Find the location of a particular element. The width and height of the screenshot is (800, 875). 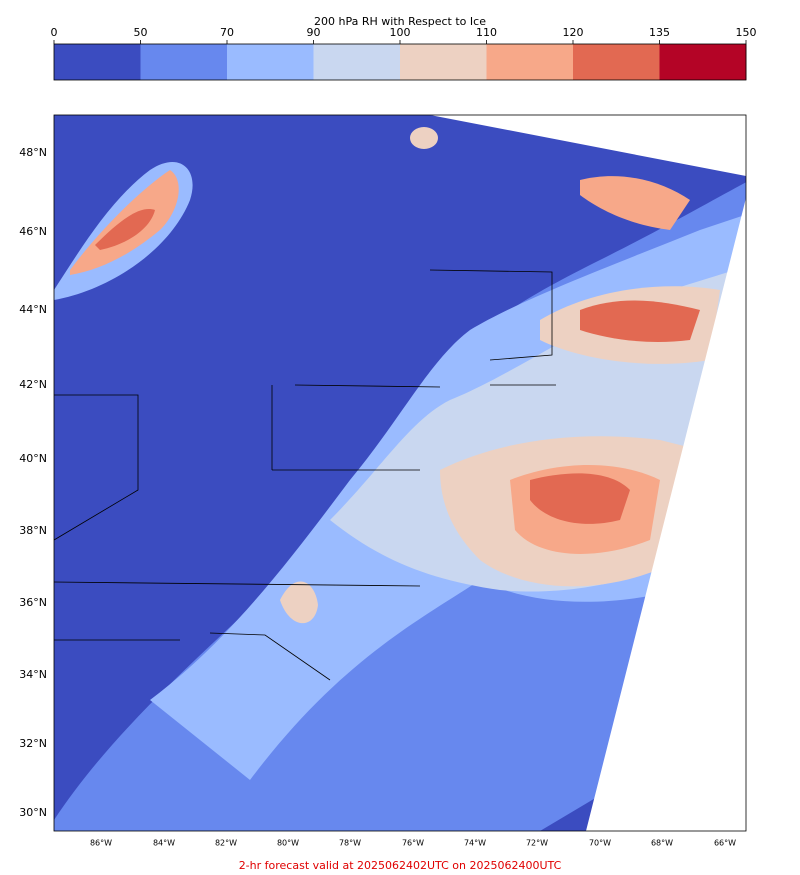

lat-label: 44°N is located at coordinates (33, 309).